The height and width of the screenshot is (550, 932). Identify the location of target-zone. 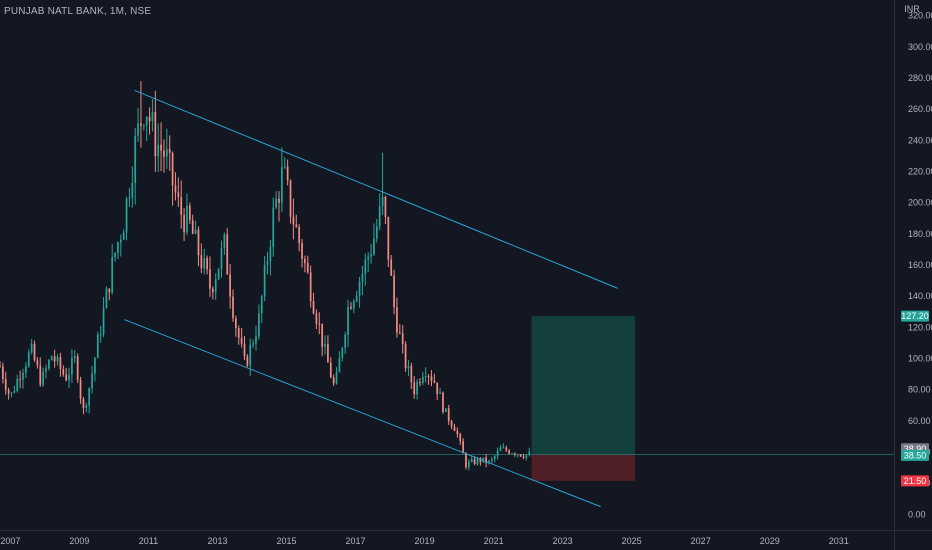
(583, 385).